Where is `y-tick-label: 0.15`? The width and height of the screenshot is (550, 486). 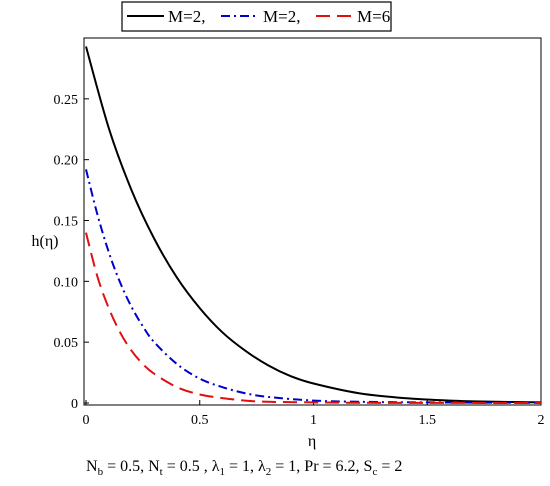
y-tick-label: 0.15 is located at coordinates (66, 222).